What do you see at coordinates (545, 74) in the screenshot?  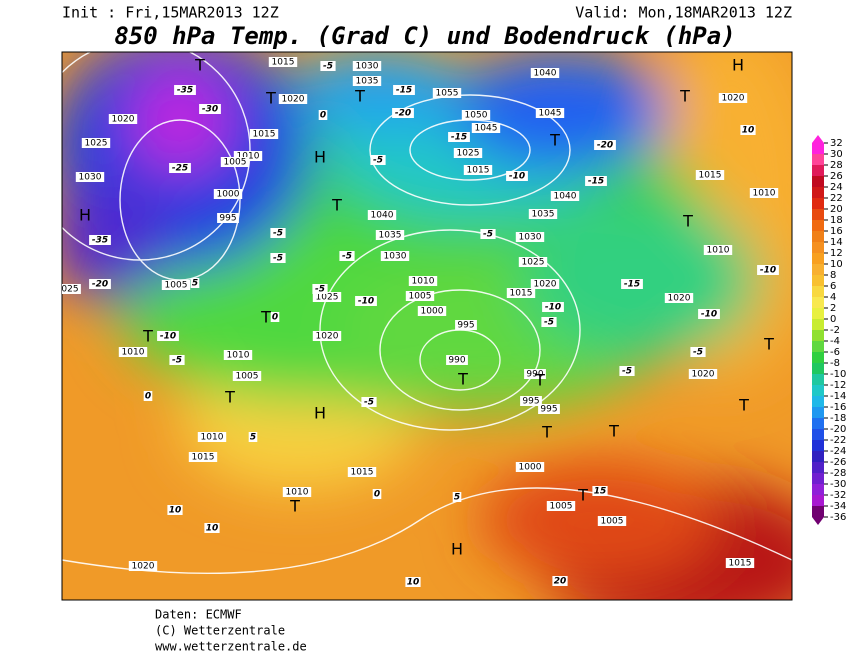 I see `isobar-label: 1040` at bounding box center [545, 74].